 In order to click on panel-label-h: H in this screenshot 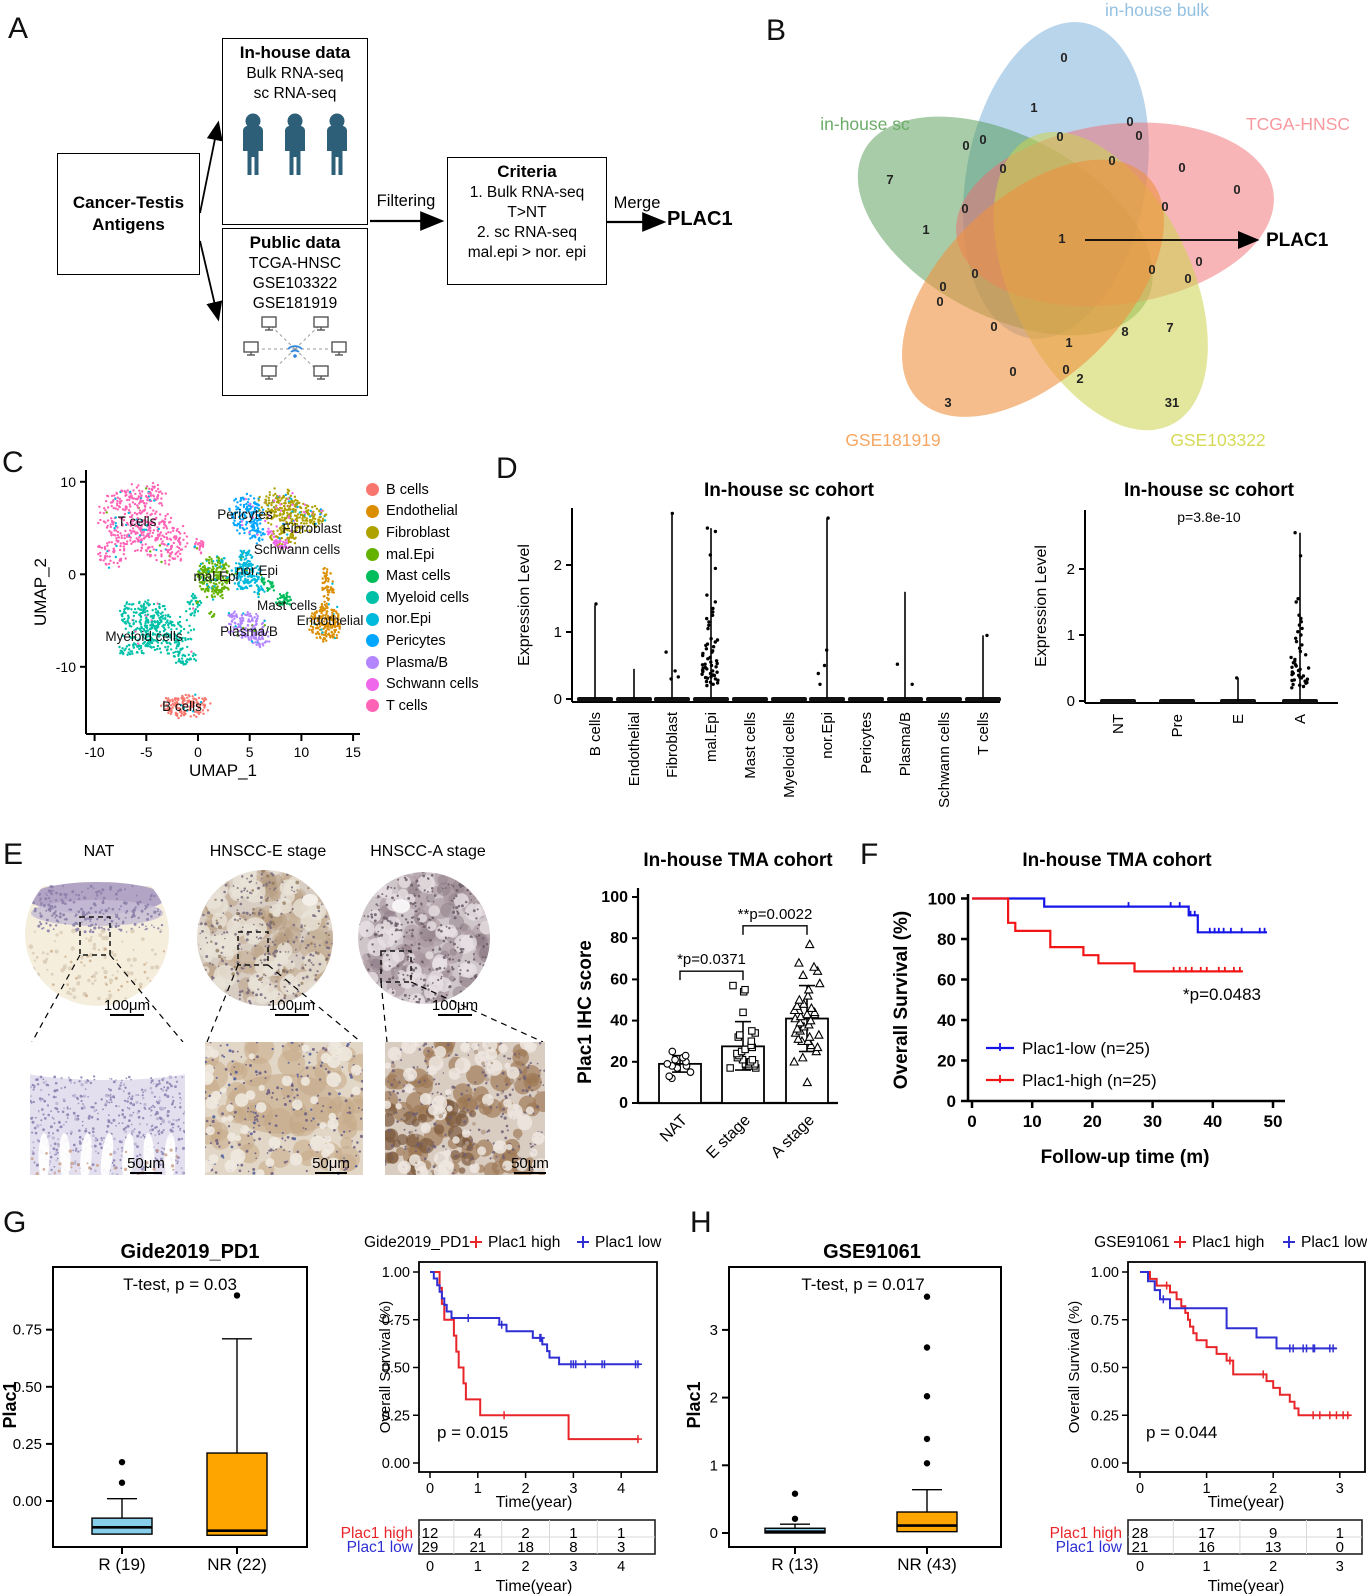, I will do `click(701, 1222)`.